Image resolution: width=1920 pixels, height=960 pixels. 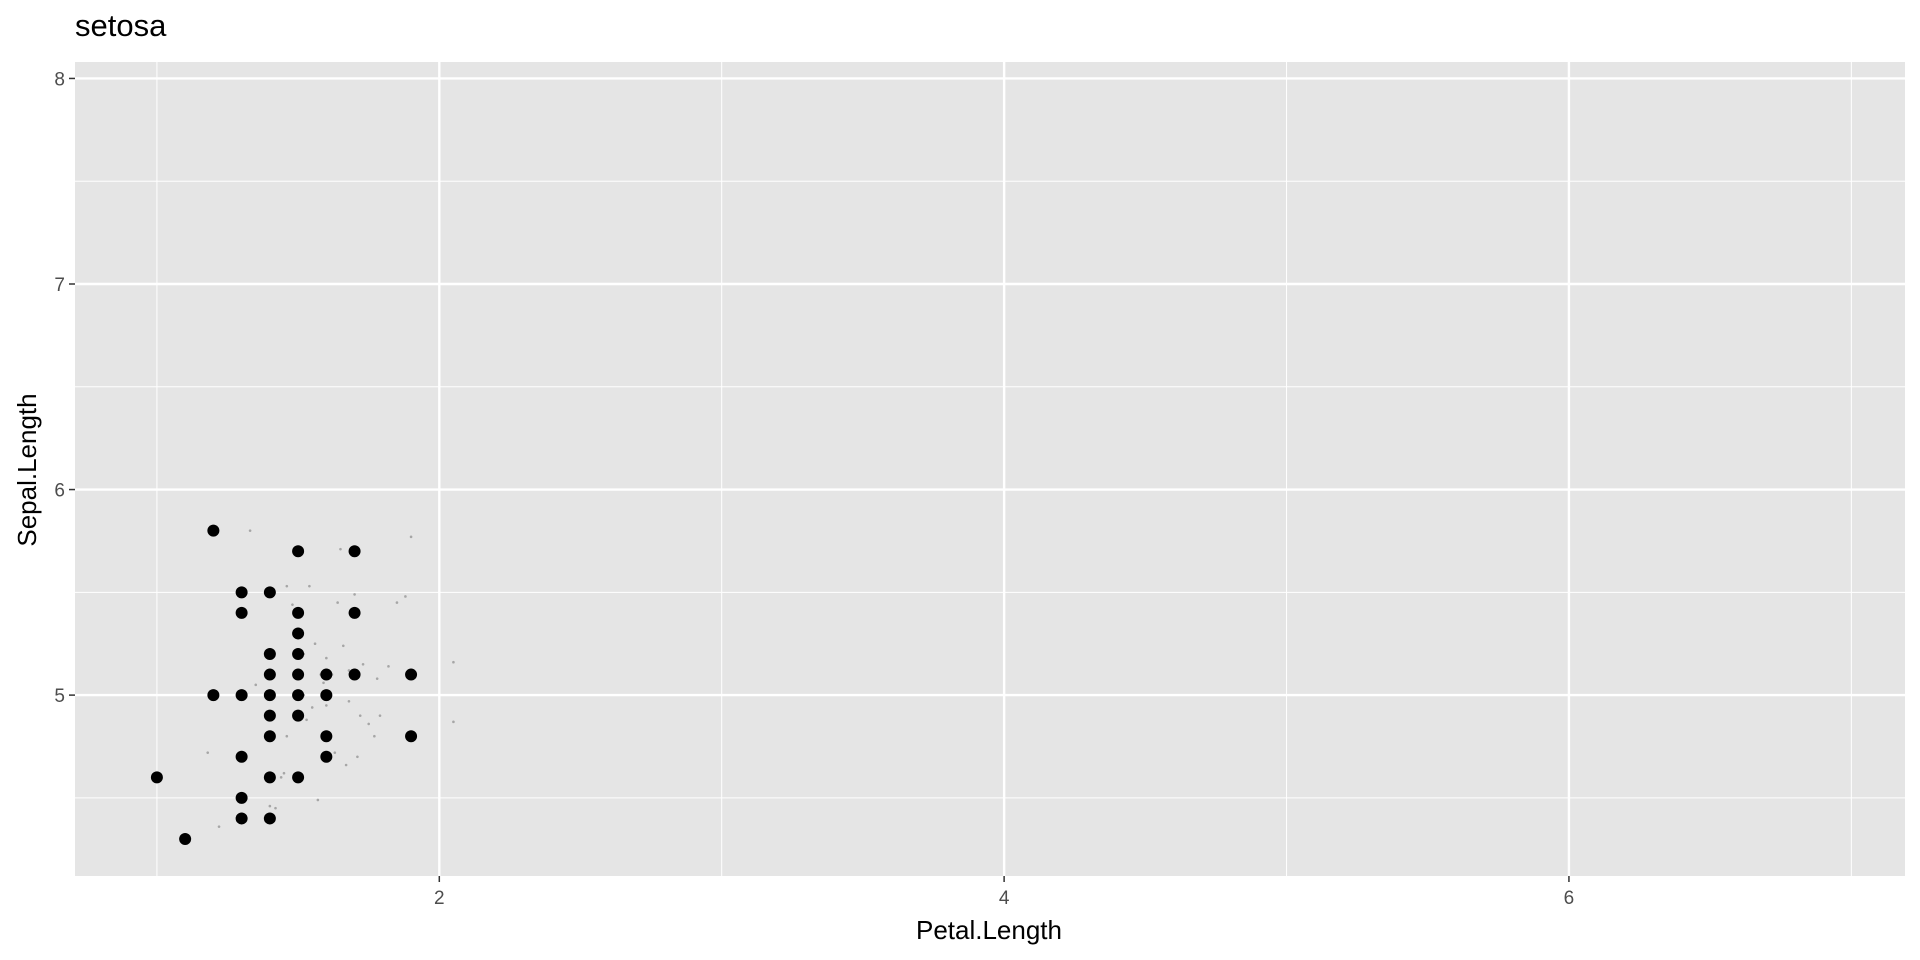 What do you see at coordinates (59, 79) in the screenshot?
I see `y-tick-label: 8` at bounding box center [59, 79].